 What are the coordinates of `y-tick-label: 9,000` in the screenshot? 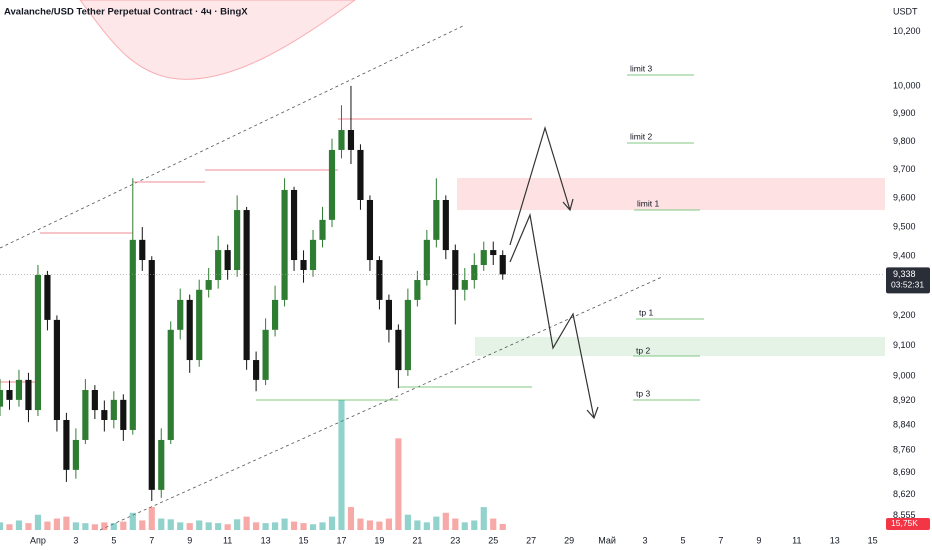 It's located at (904, 375).